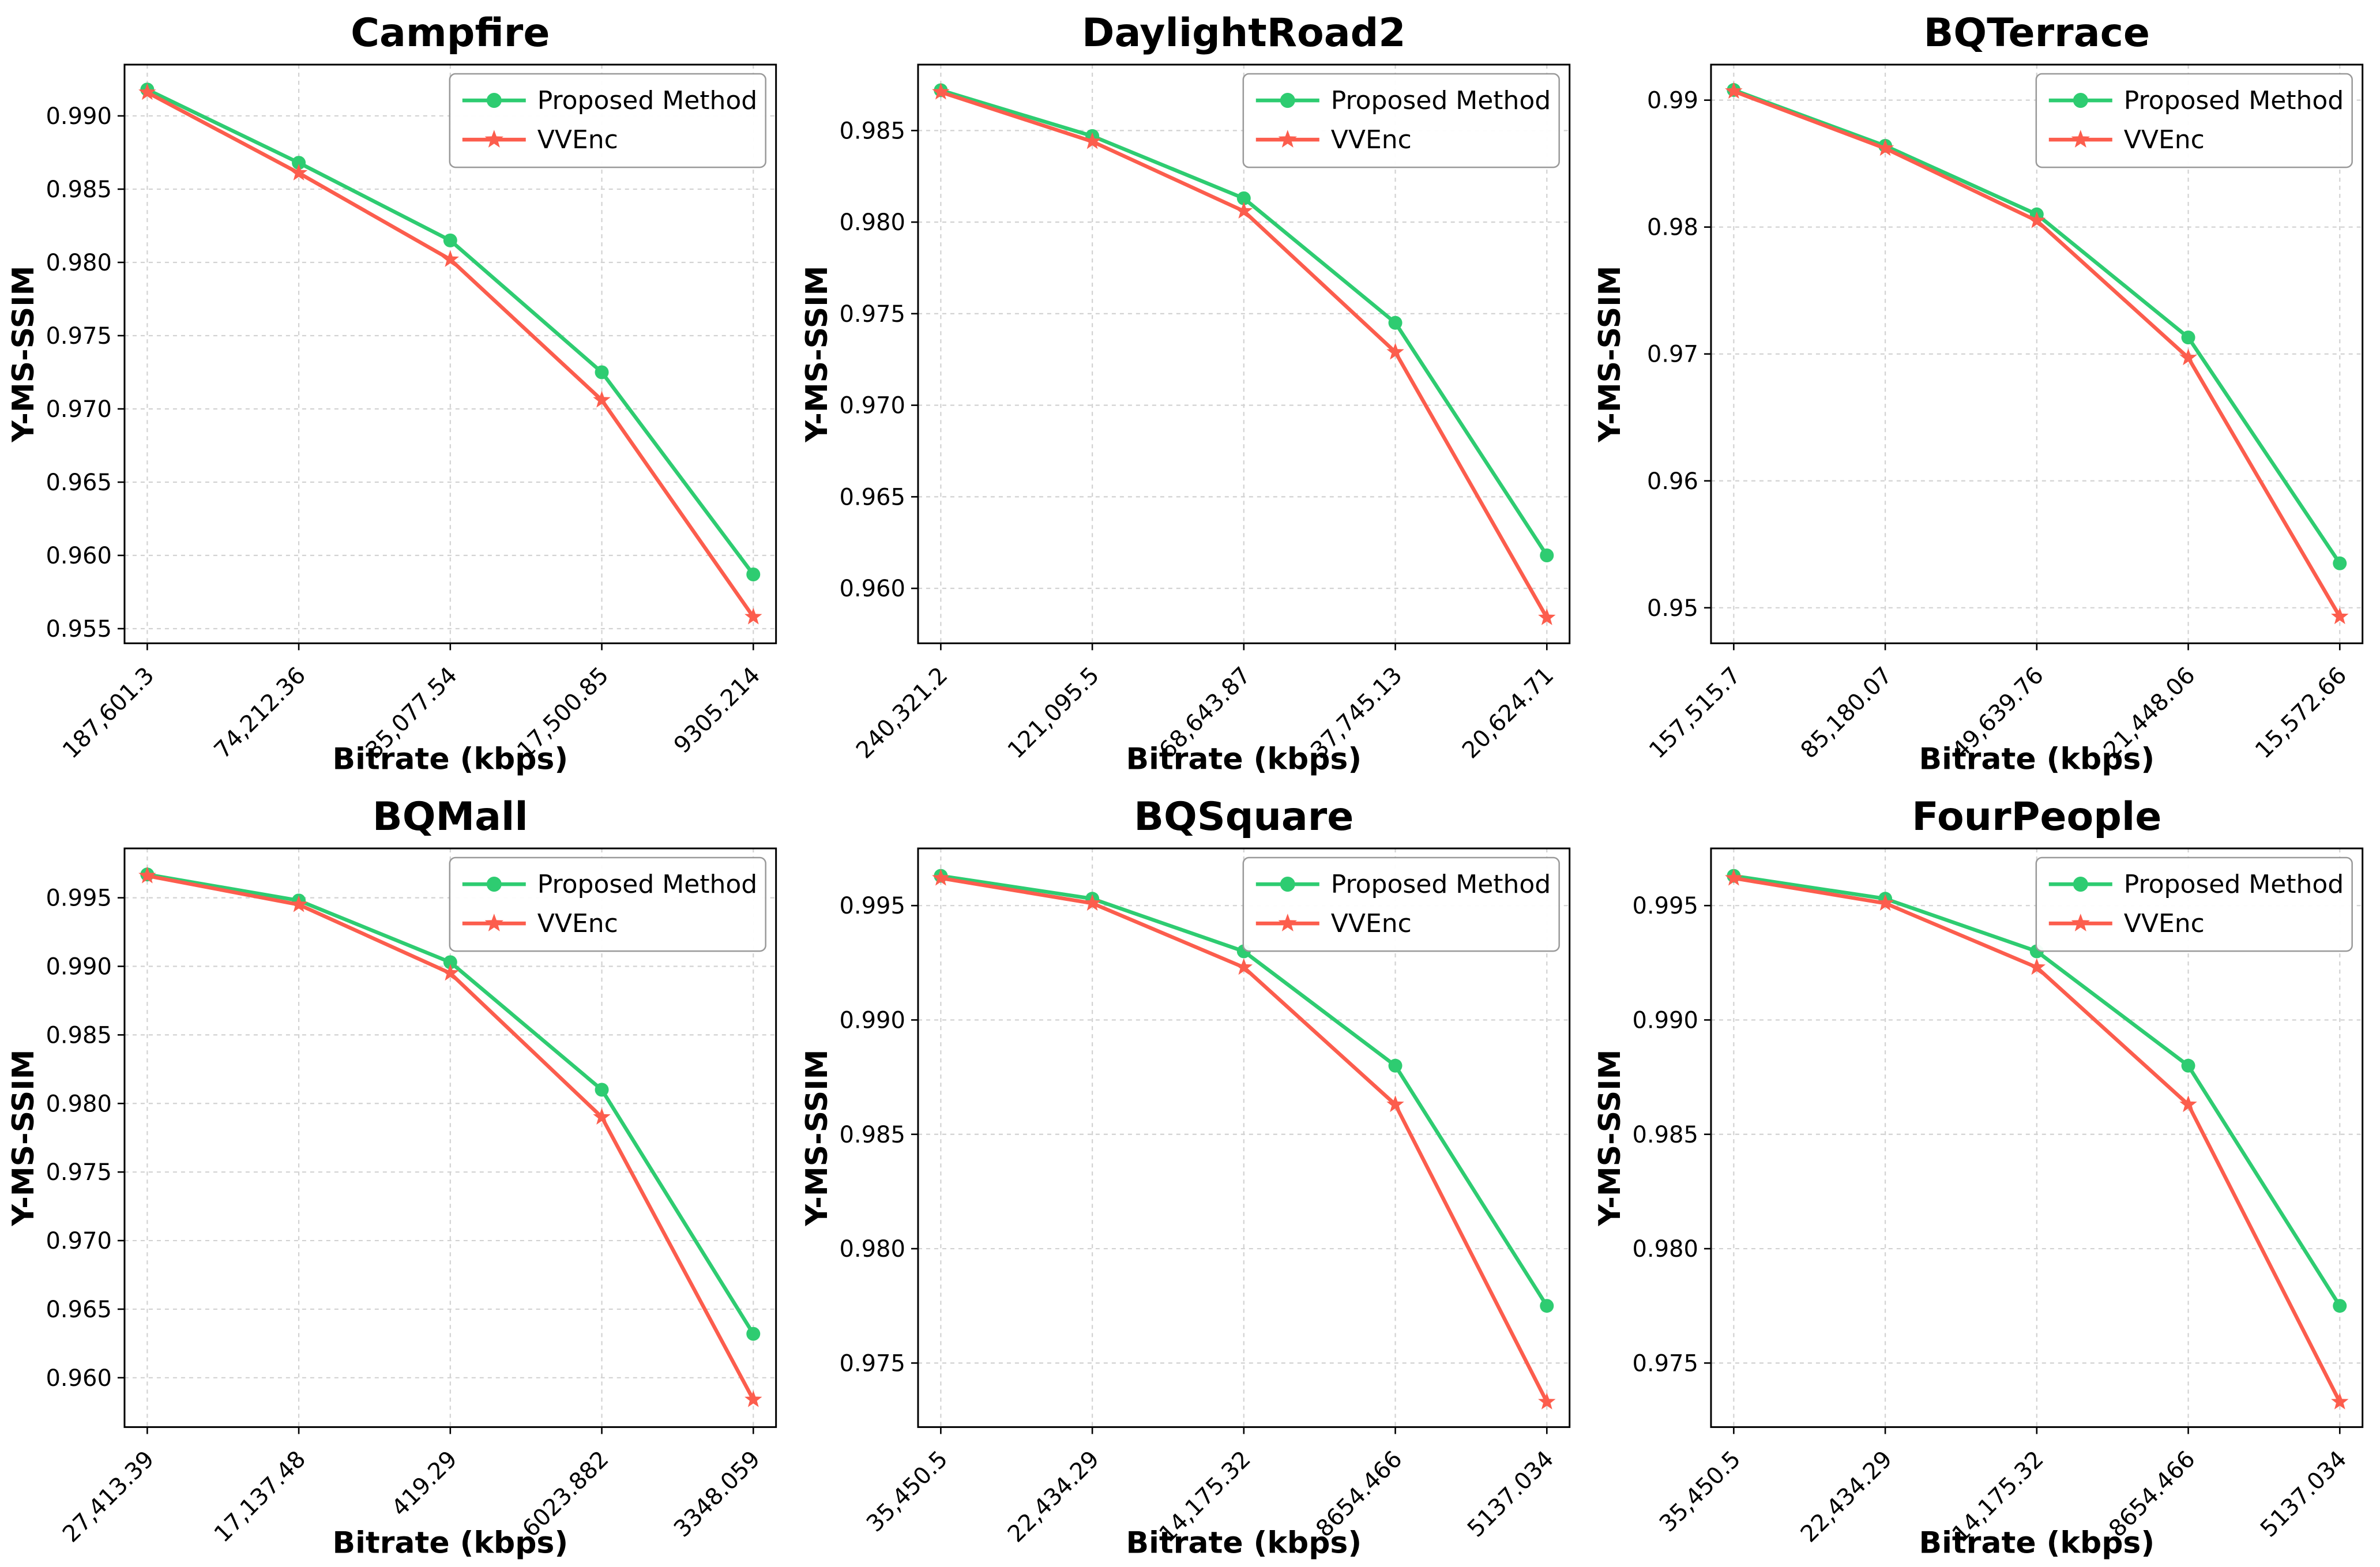 The image size is (2380, 1567). I want to click on chart-title: BQTerrace, so click(2037, 33).